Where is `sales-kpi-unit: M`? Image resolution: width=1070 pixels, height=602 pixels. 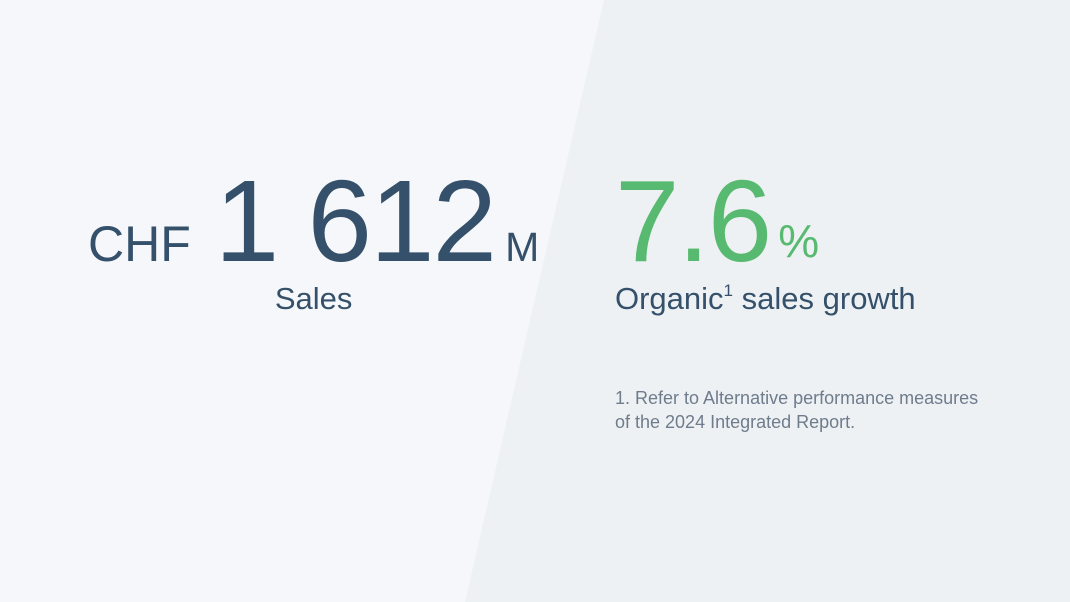
sales-kpi-unit: M is located at coordinates (522, 247).